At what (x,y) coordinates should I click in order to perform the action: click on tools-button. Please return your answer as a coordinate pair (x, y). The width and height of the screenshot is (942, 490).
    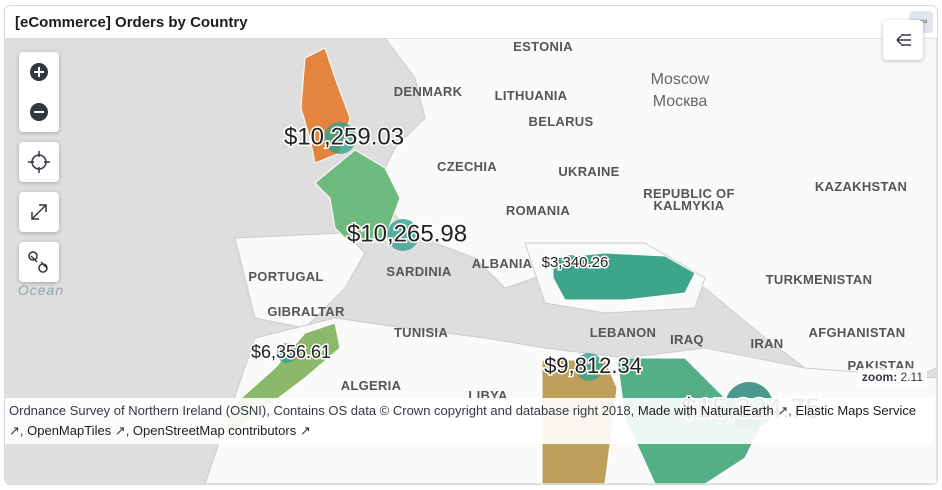
    Looking at the image, I should click on (39, 262).